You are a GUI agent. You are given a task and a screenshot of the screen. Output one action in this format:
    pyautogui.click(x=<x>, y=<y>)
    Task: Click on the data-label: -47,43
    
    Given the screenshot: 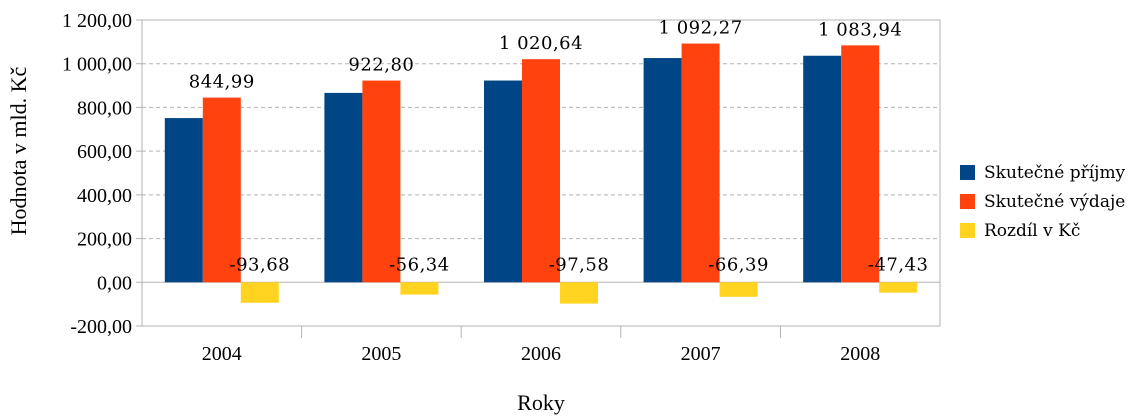 What is the action you would take?
    pyautogui.click(x=898, y=264)
    